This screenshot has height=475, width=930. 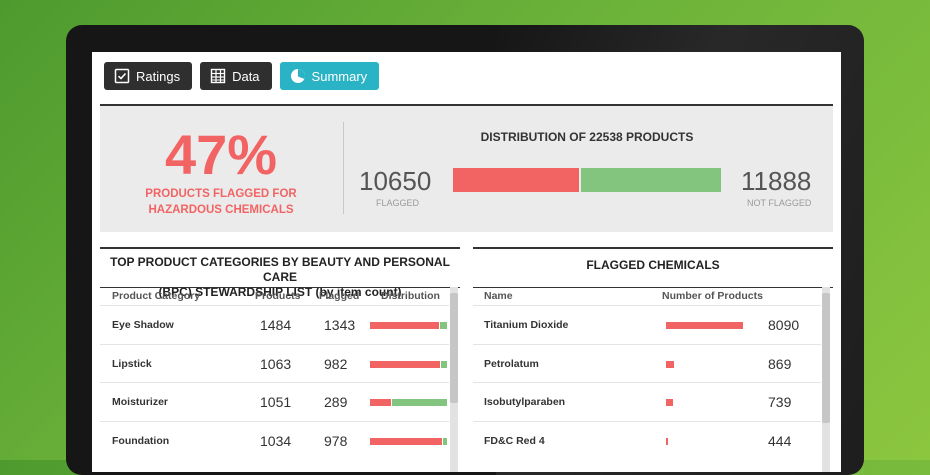 I want to click on not-flagged-bar-segment, so click(x=651, y=180).